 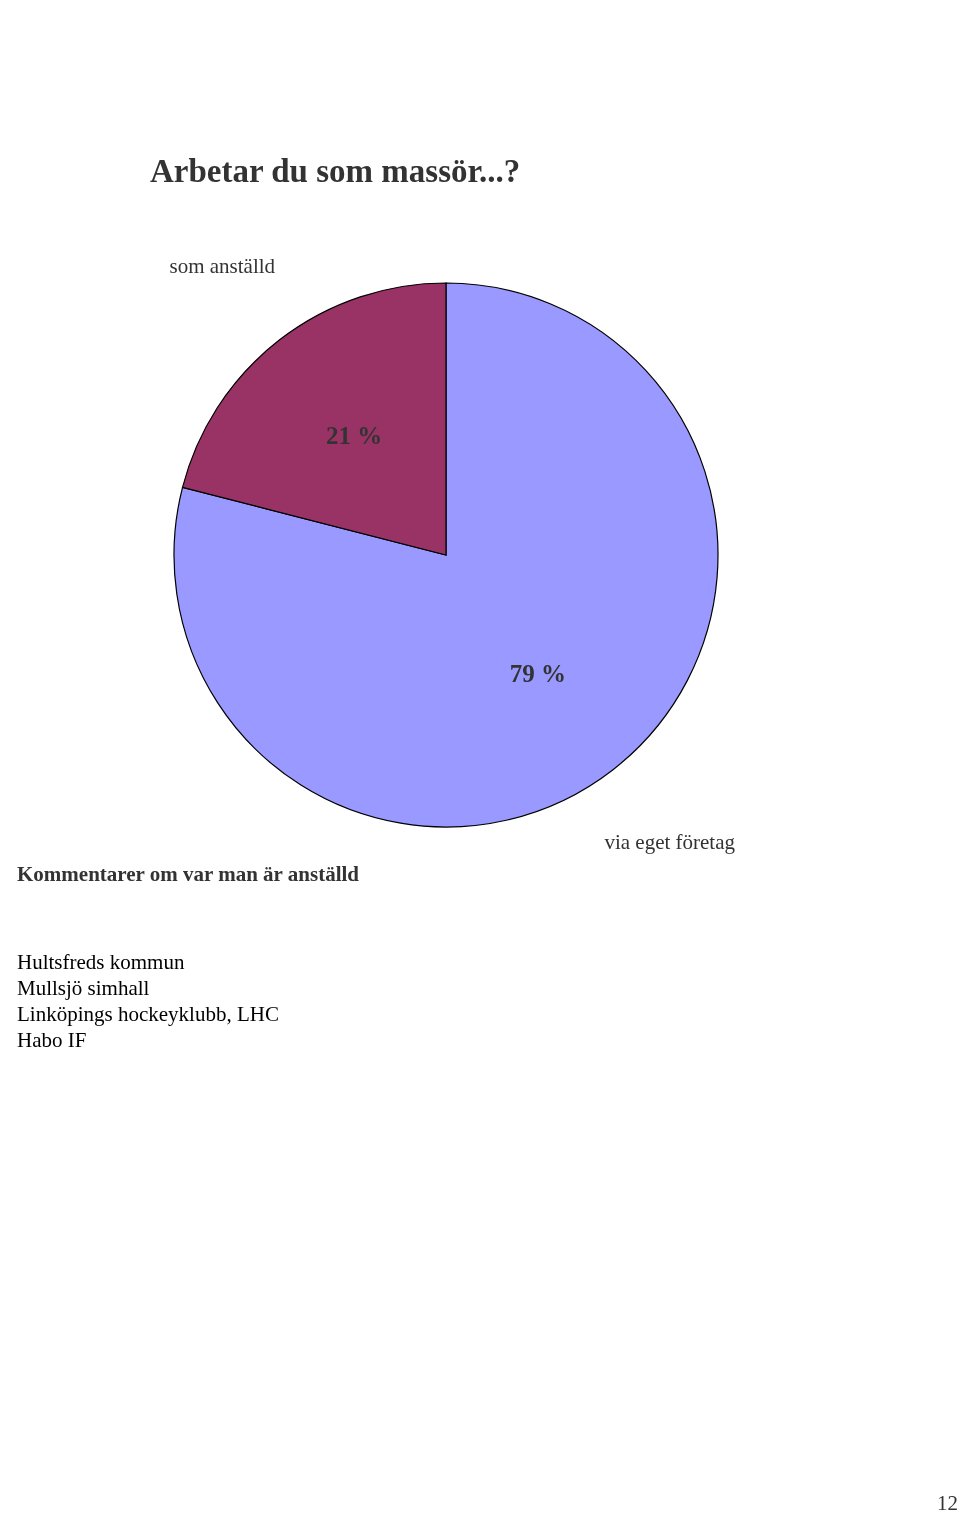 I want to click on text: 12, so click(x=947, y=1503).